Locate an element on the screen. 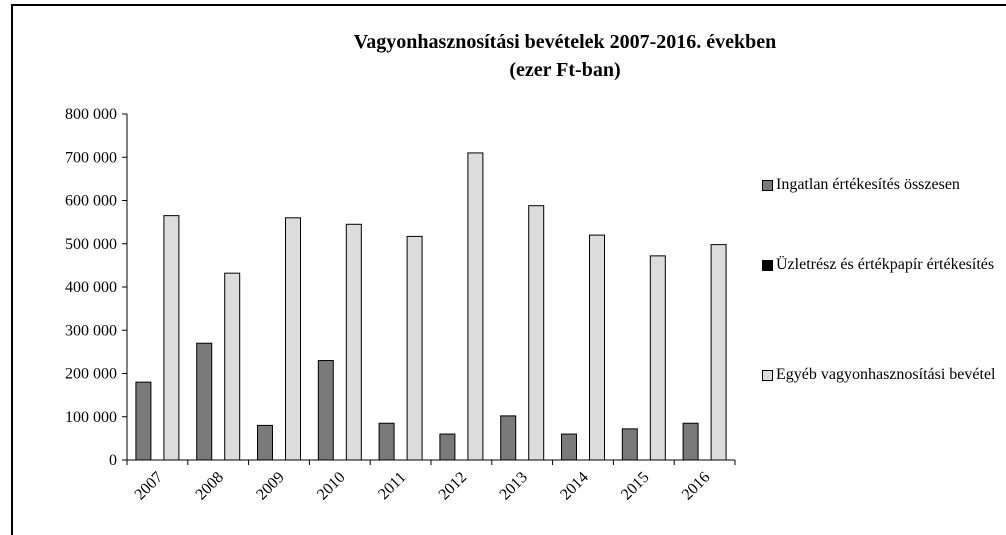  y-tick-label: 600 000 is located at coordinates (91, 201).